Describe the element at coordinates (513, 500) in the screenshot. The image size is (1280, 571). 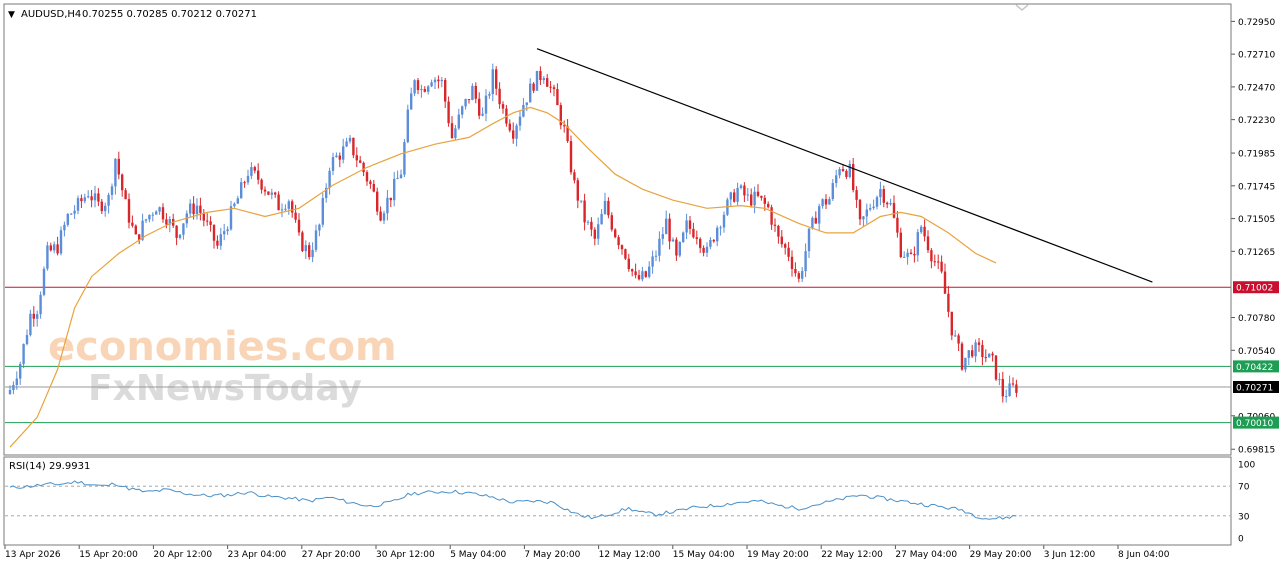
I see `rsi-line` at that location.